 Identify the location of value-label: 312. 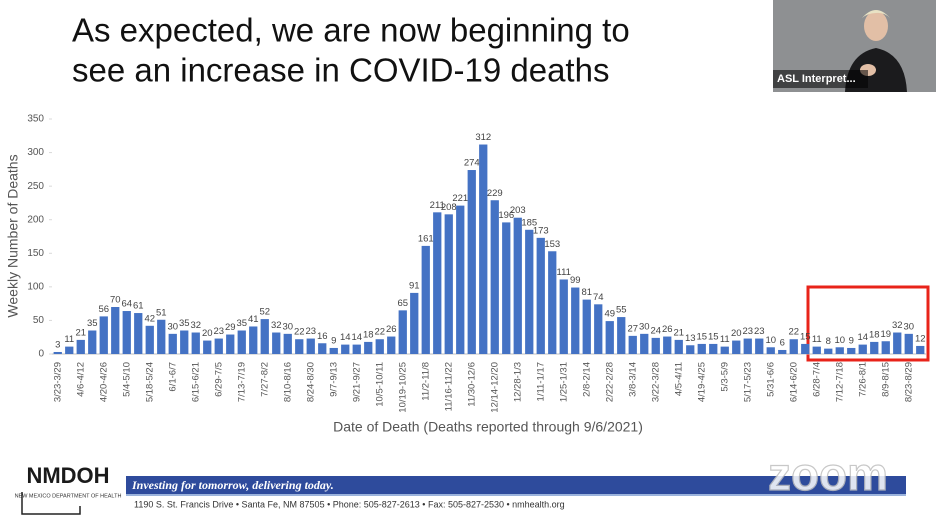
(483, 137).